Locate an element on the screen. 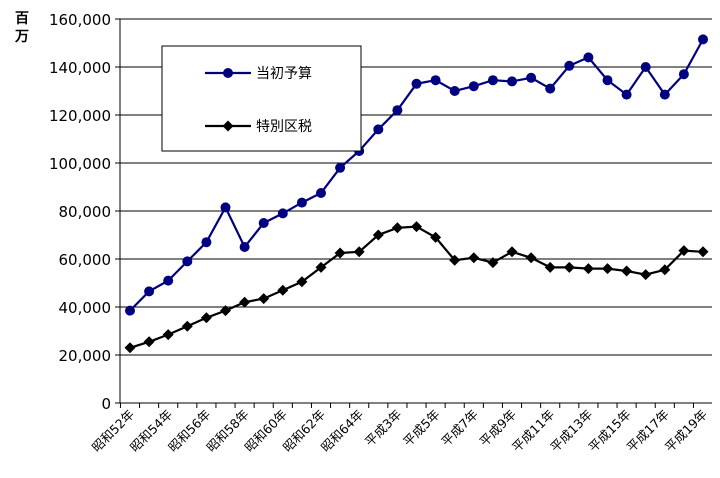  y-tick-label: 40,000 is located at coordinates (85, 308).